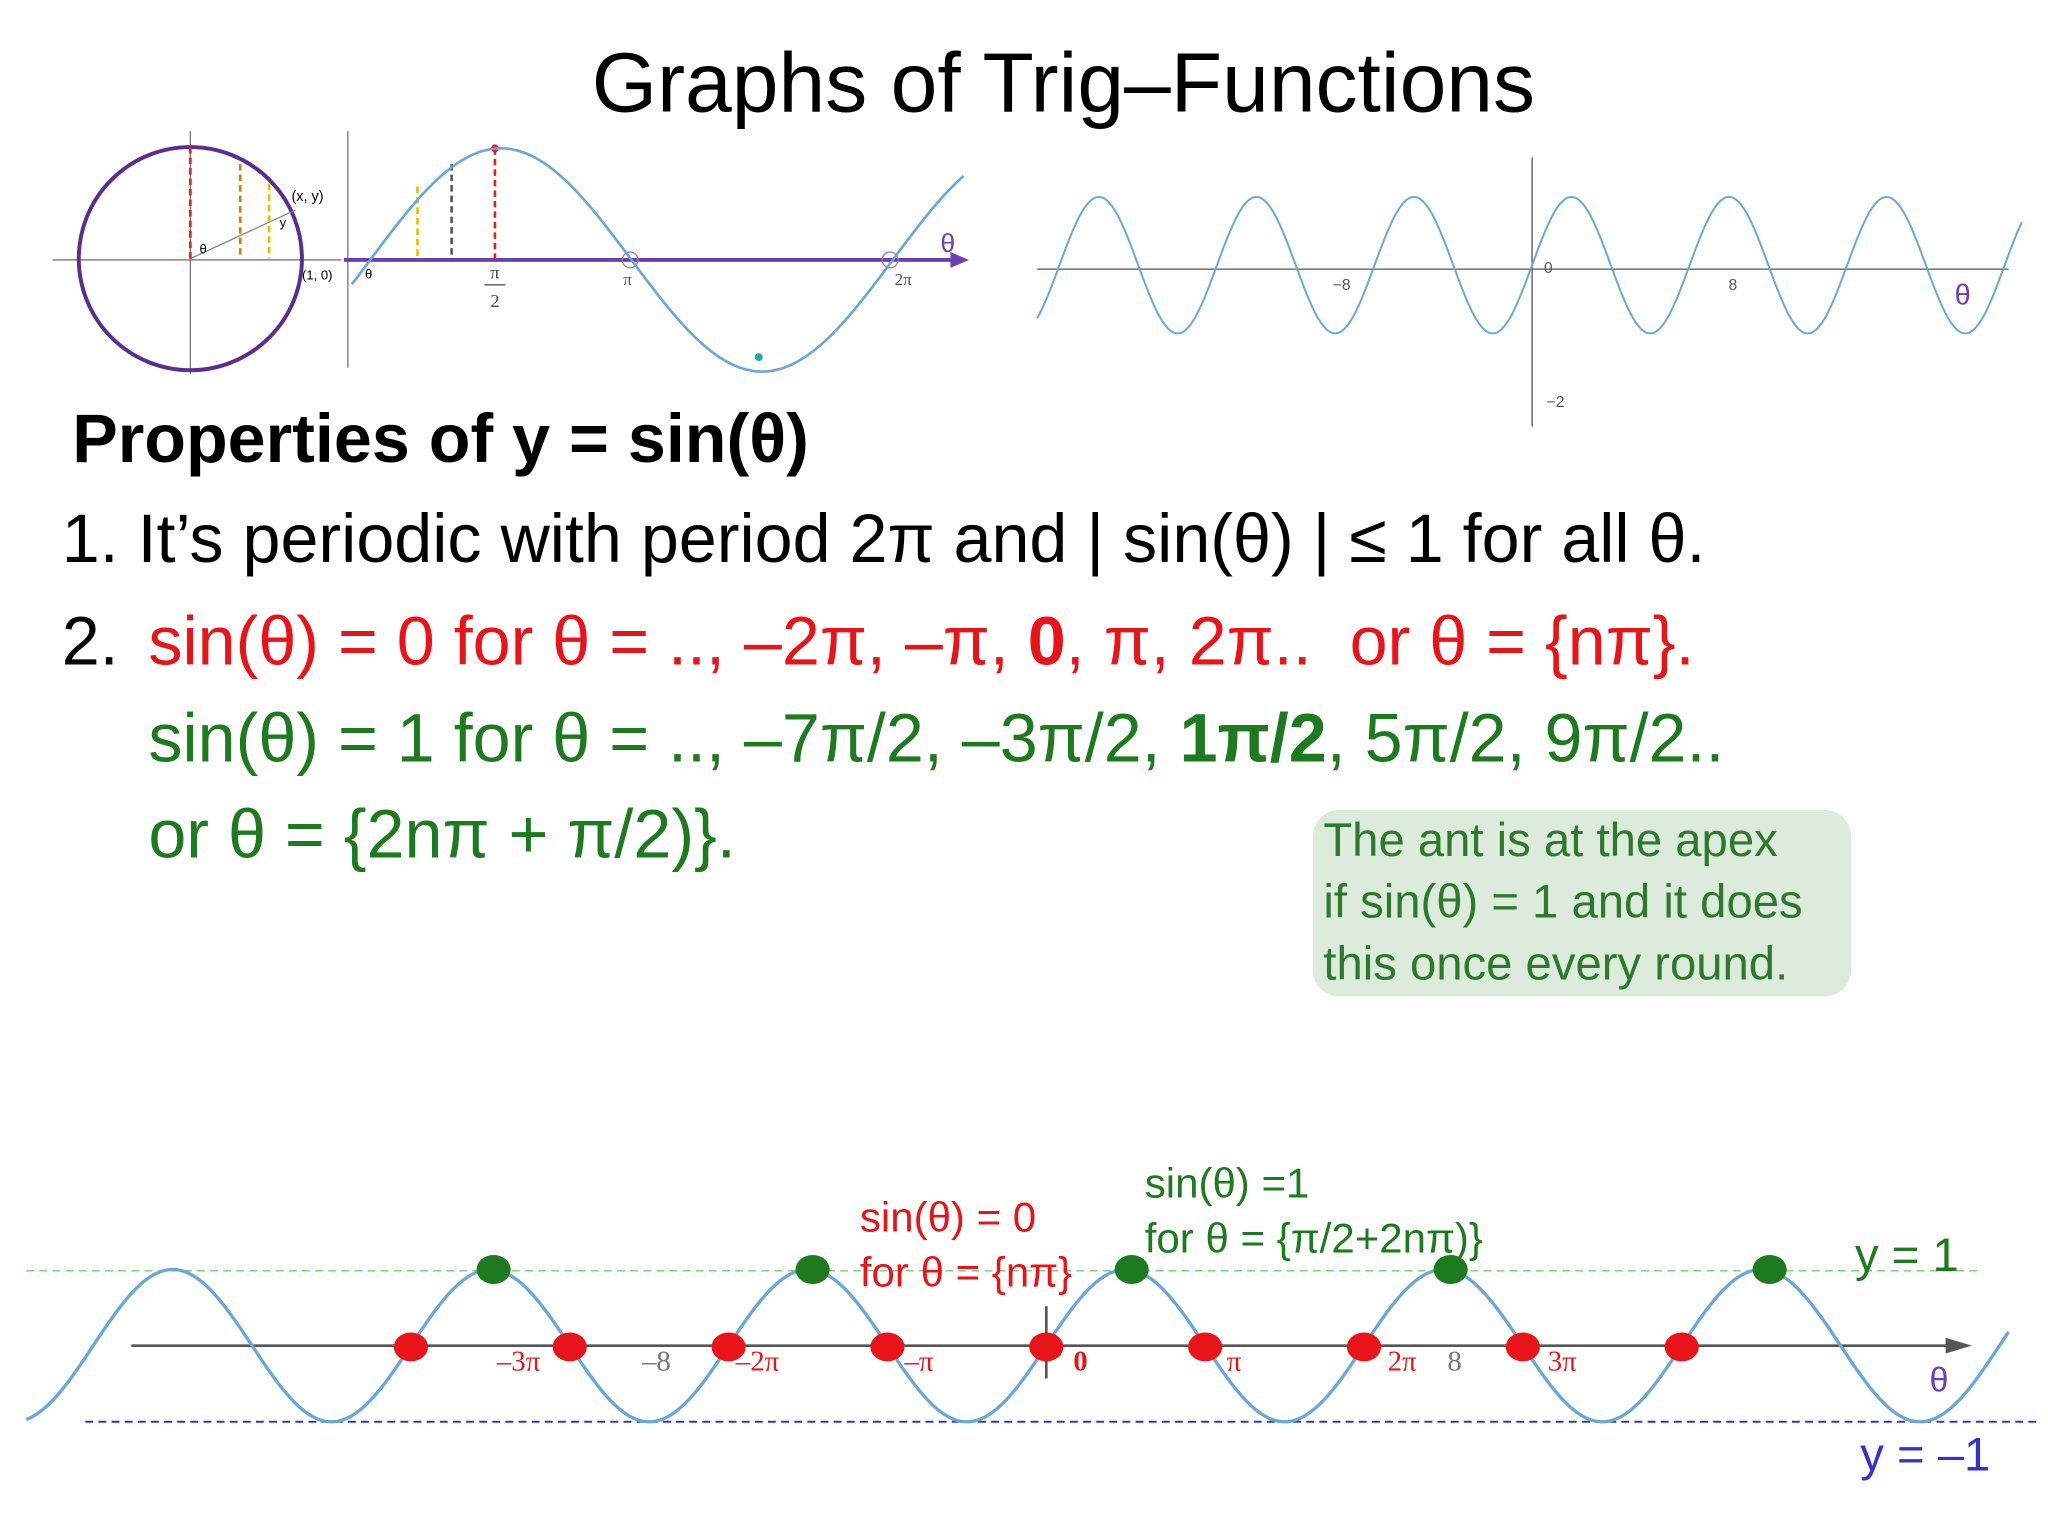  Describe the element at coordinates (966, 1272) in the screenshot. I see `annotation: for θ = {nπ}` at that location.